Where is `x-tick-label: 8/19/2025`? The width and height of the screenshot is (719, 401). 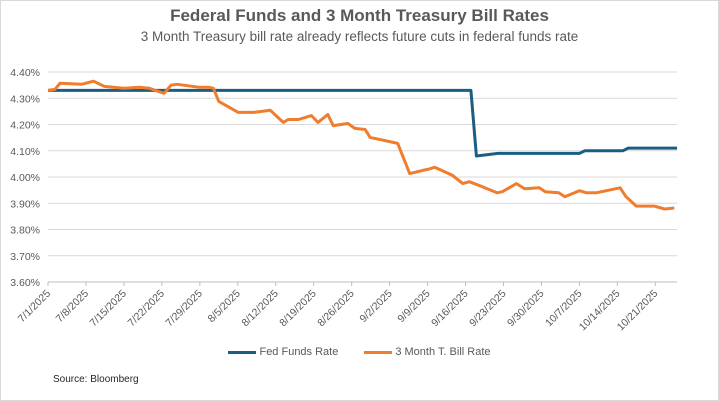 x-tick-label: 8/19/2025 is located at coordinates (298, 309).